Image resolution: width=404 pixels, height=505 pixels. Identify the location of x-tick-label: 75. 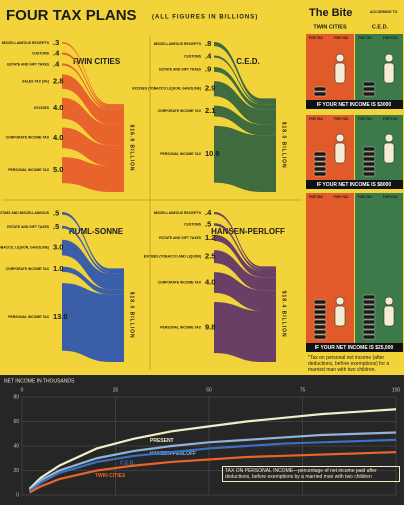
(303, 390).